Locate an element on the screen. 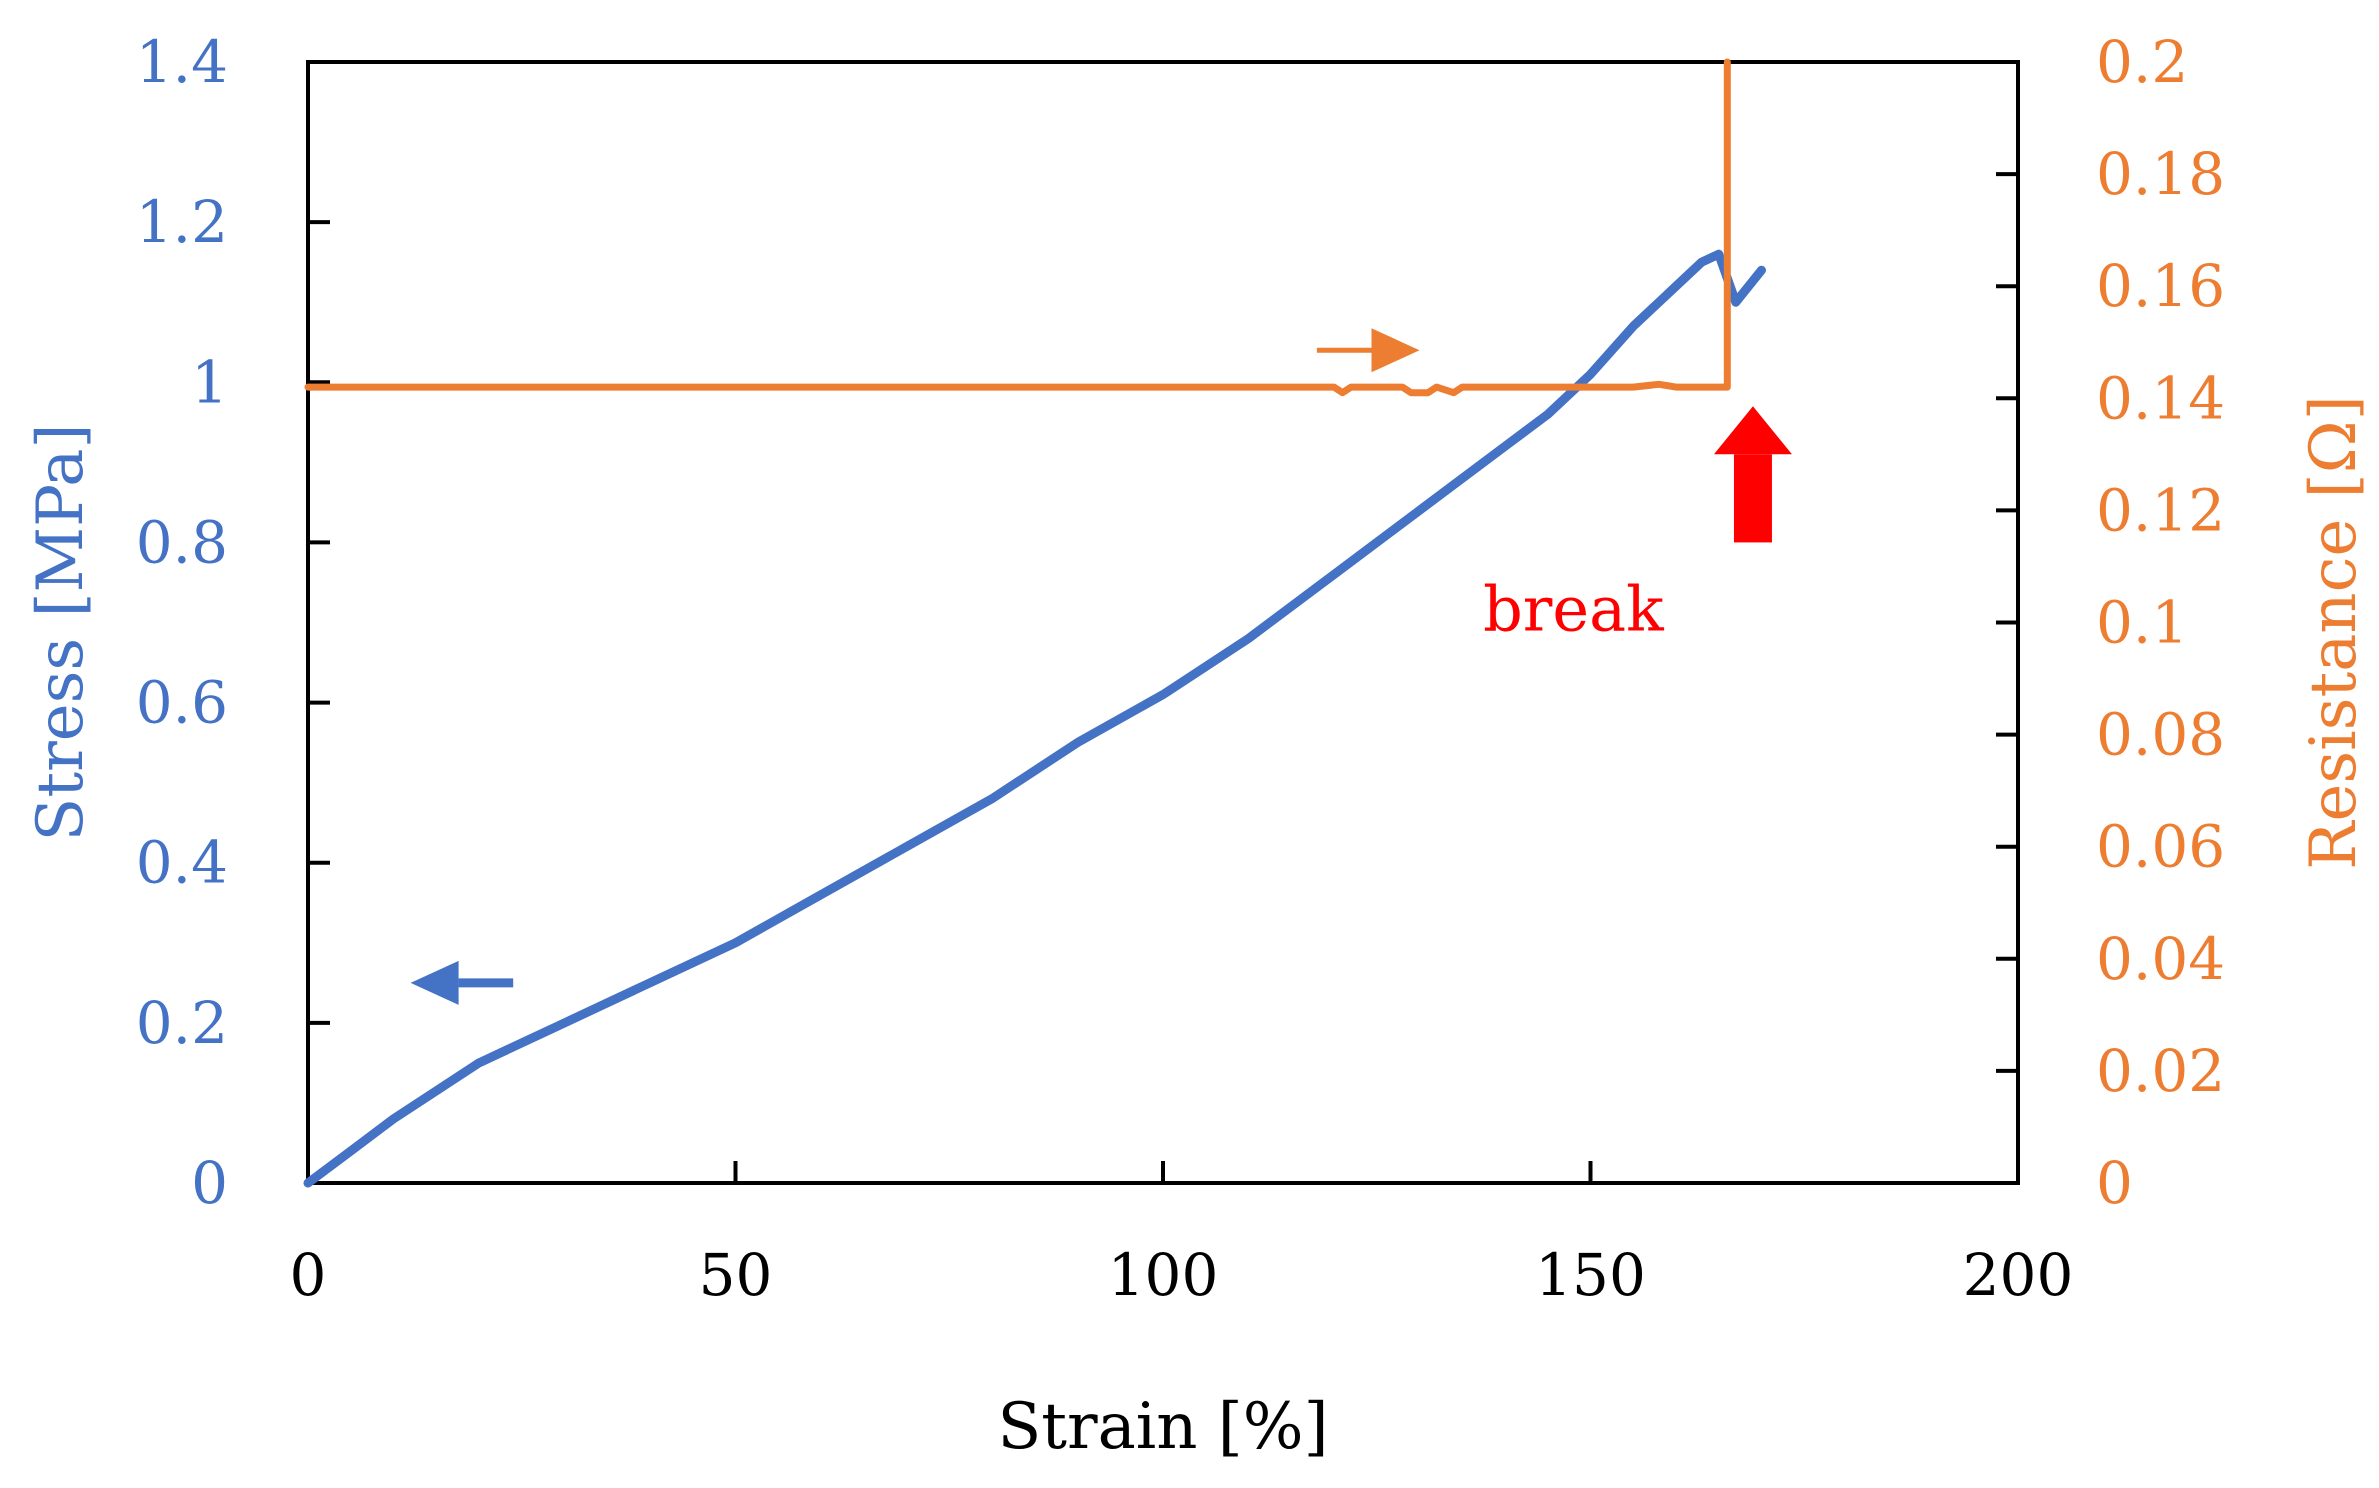 This screenshot has width=2379, height=1488. x-tick-label: 150 is located at coordinates (1590, 1275).